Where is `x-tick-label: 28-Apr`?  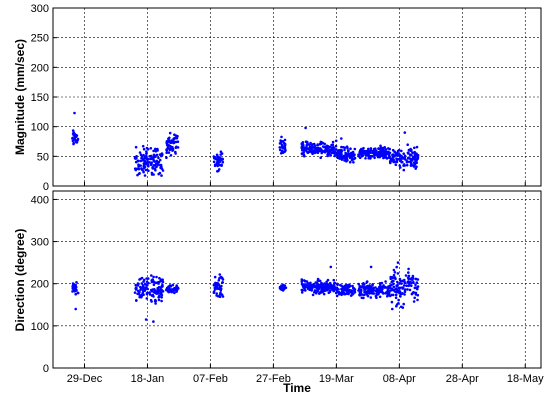 x-tick-label: 28-Apr is located at coordinates (462, 379).